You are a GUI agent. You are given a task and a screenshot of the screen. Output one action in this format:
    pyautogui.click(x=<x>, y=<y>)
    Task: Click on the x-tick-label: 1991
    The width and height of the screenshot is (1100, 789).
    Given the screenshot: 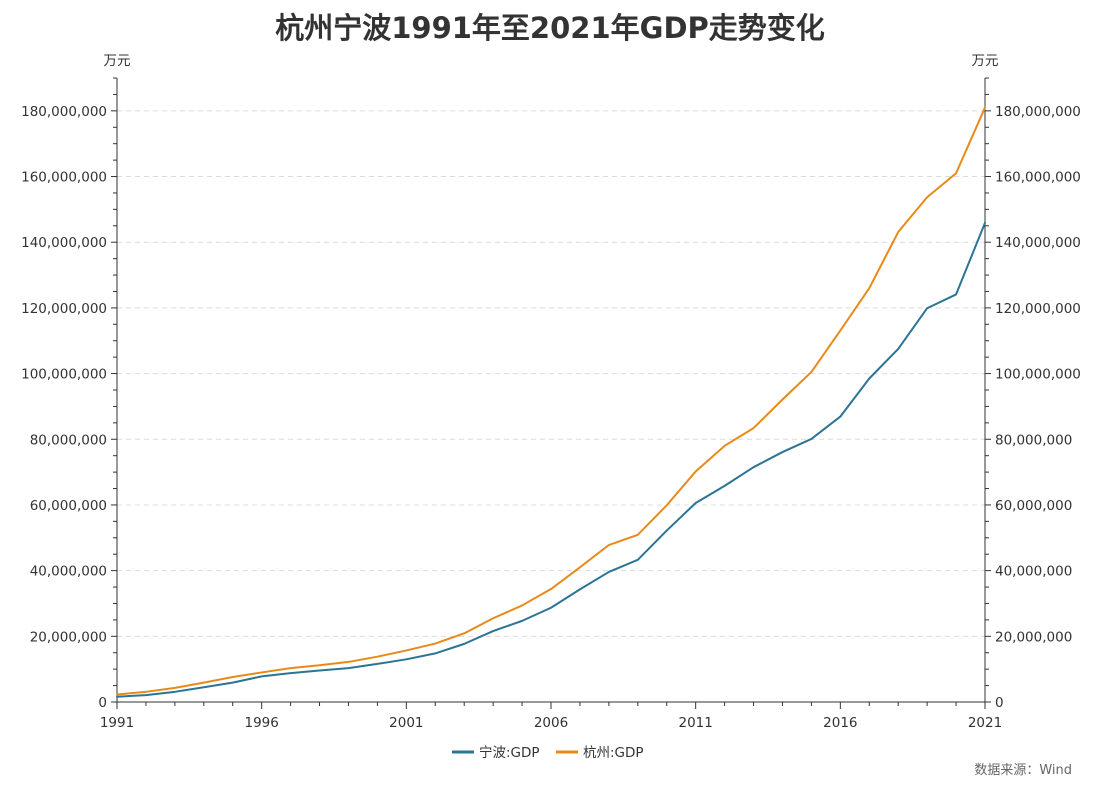 What is the action you would take?
    pyautogui.click(x=117, y=723)
    